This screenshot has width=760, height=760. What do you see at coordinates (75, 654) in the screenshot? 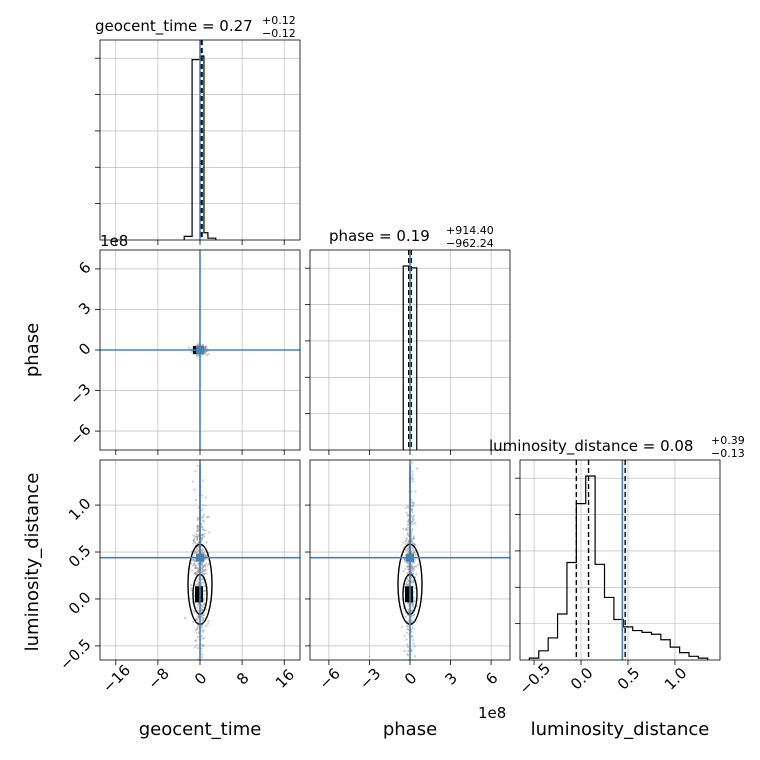
I see `y-tick-label-luminosity_distance-0: −0.5` at bounding box center [75, 654].